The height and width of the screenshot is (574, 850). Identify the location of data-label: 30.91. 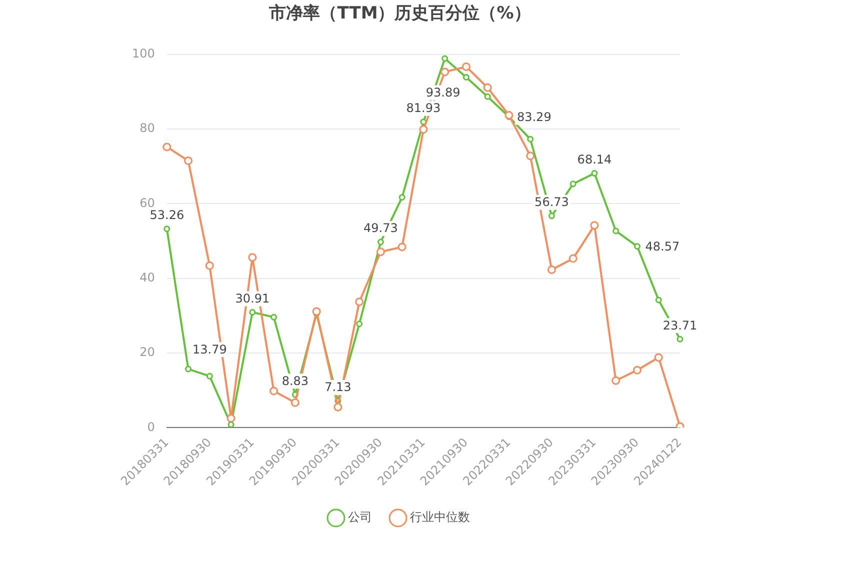
(252, 298).